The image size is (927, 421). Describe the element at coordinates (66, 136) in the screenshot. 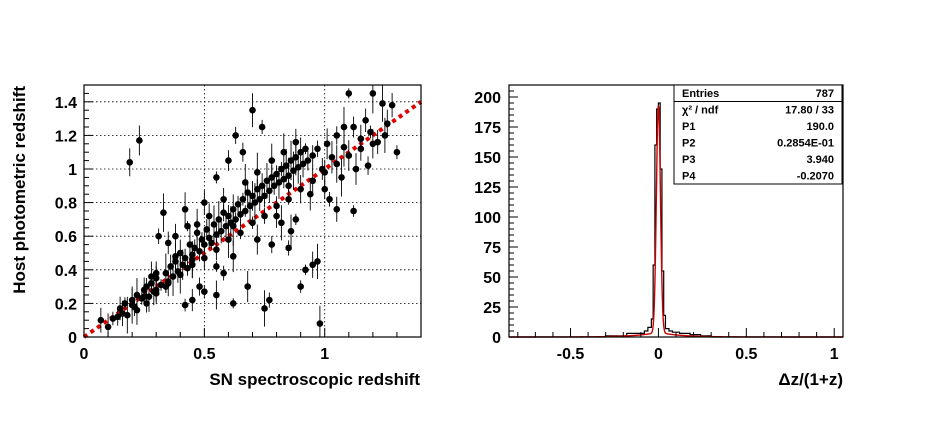

I see `scatter-y-tick-label: 1.2` at that location.